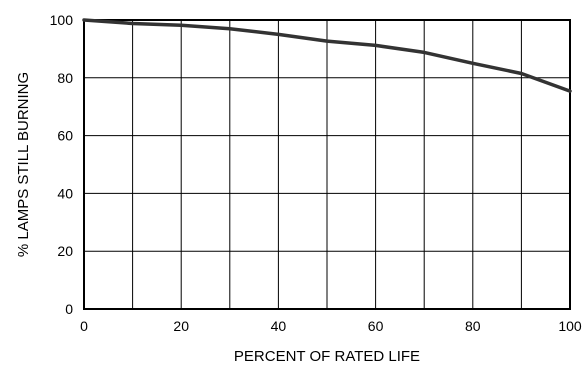  What do you see at coordinates (376, 326) in the screenshot?
I see `x-tick-label: 60` at bounding box center [376, 326].